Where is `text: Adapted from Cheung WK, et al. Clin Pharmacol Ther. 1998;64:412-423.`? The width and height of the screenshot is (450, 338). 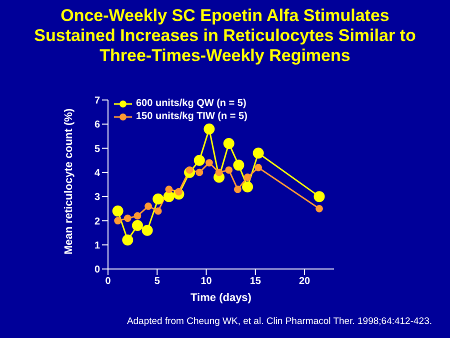 text: Adapted from Cheung WK, et al. Clin Pharmacol Ther. 1998;64:412-423. is located at coordinates (279, 321).